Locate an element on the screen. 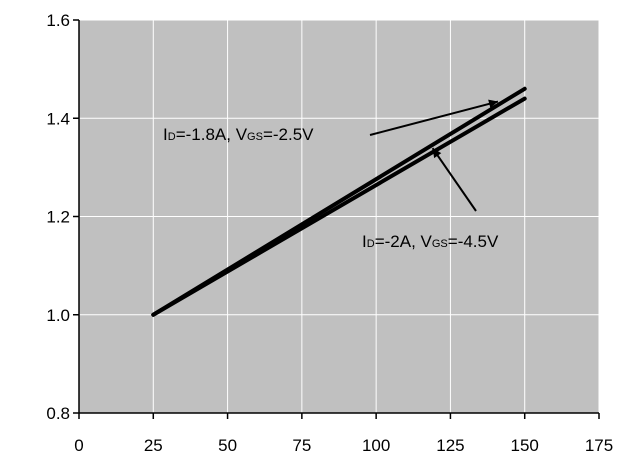 This screenshot has width=625, height=462. x-tick-label: 25 is located at coordinates (153, 445).